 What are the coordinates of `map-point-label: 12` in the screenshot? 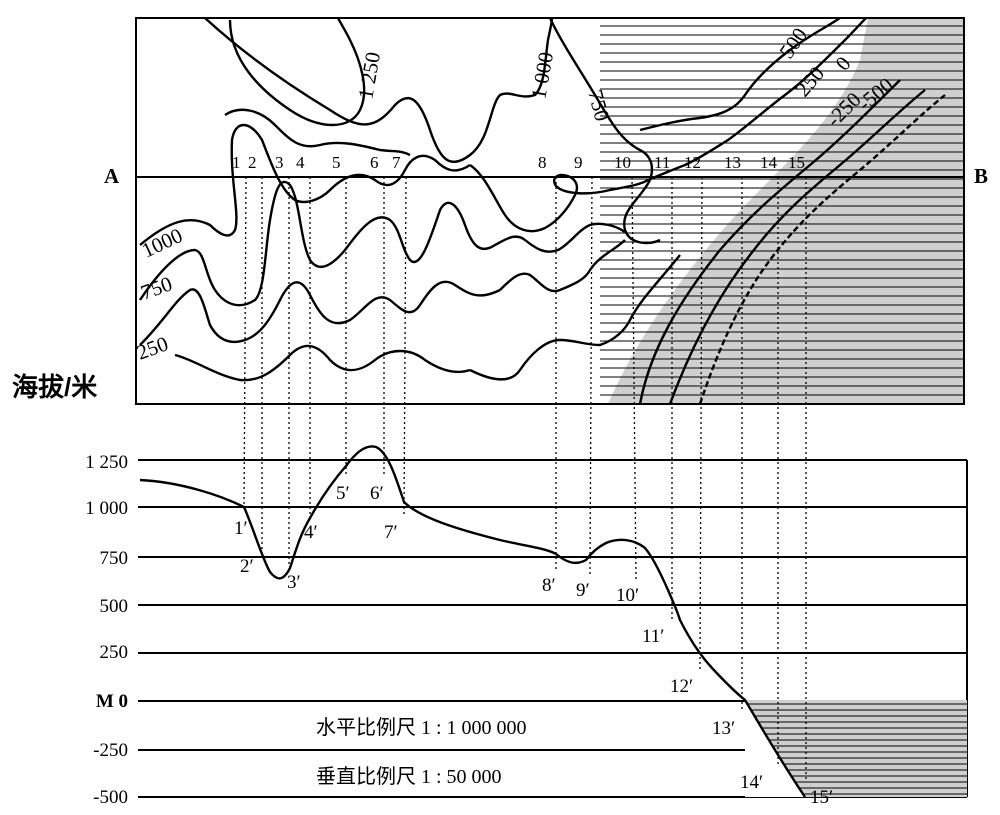 It's located at (692, 162).